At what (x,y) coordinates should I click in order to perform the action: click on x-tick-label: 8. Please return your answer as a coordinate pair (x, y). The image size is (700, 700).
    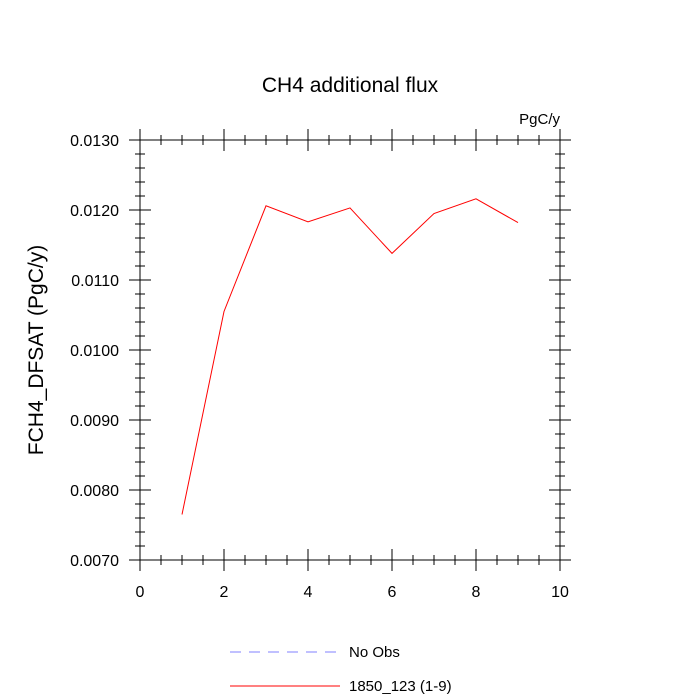
    Looking at the image, I should click on (476, 592).